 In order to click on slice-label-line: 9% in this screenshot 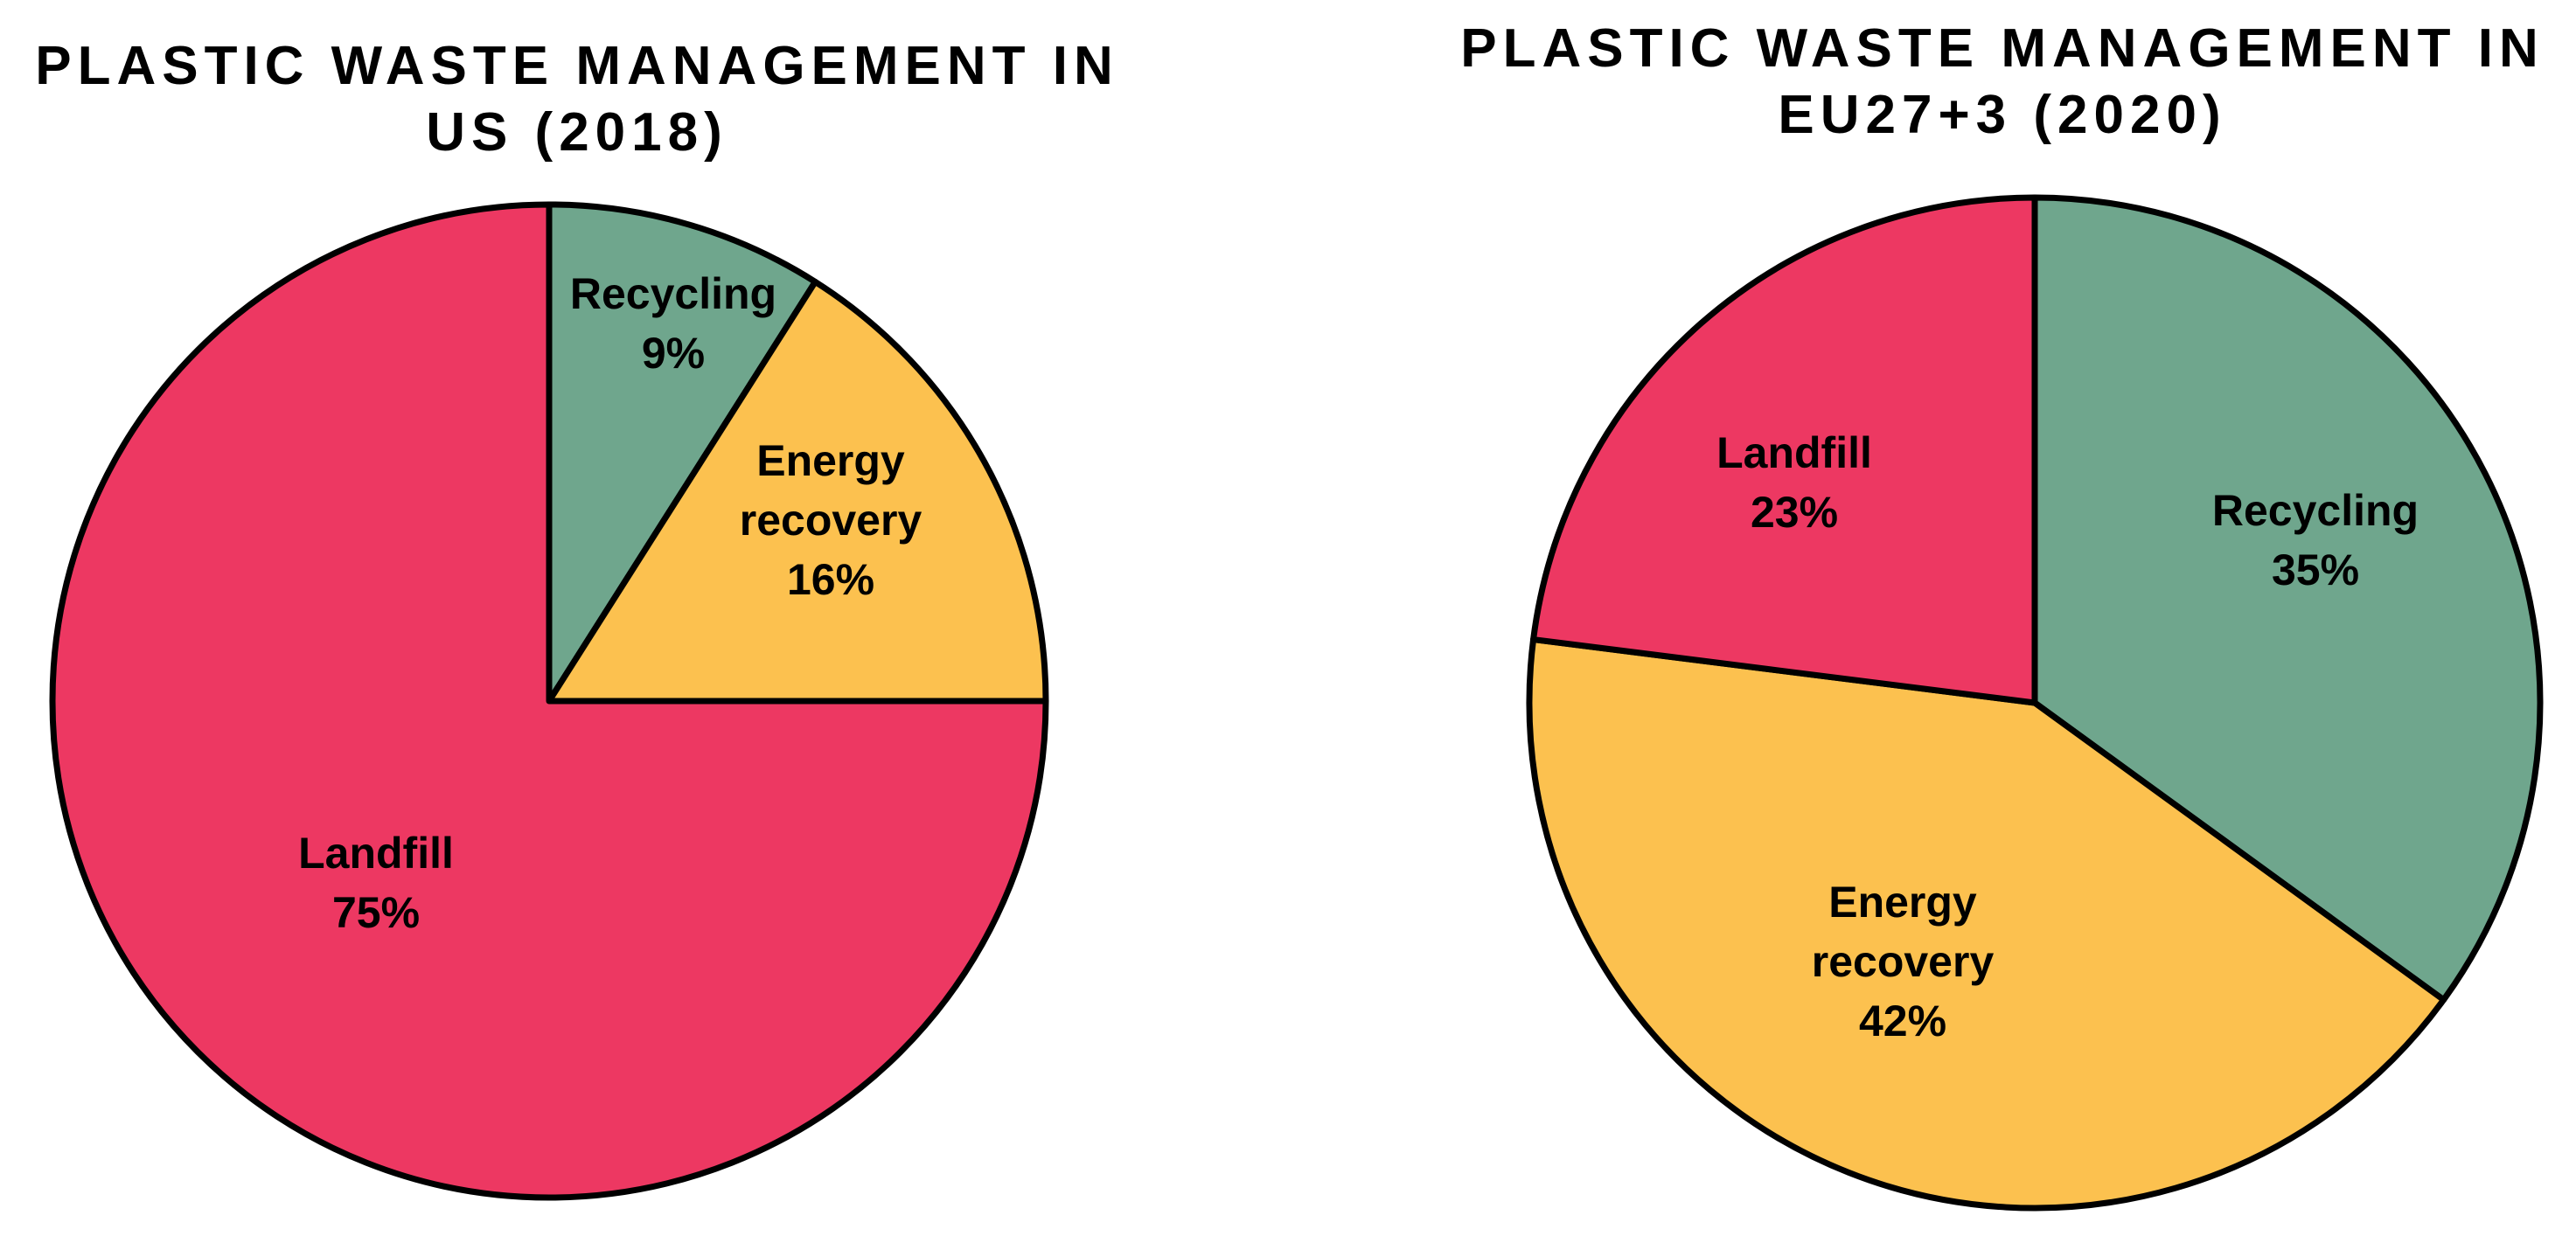, I will do `click(673, 353)`.